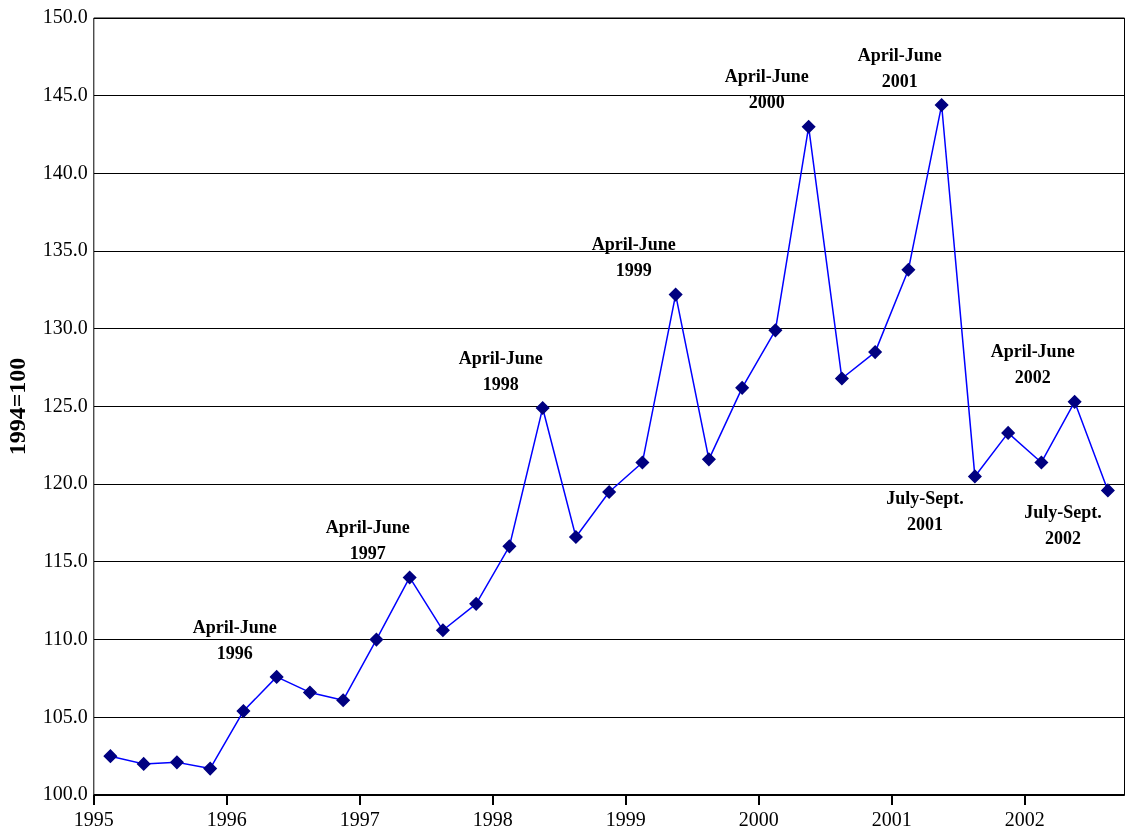 Image resolution: width=1132 pixels, height=837 pixels. Describe the element at coordinates (65, 249) in the screenshot. I see `y-tick-label: 135.0` at that location.